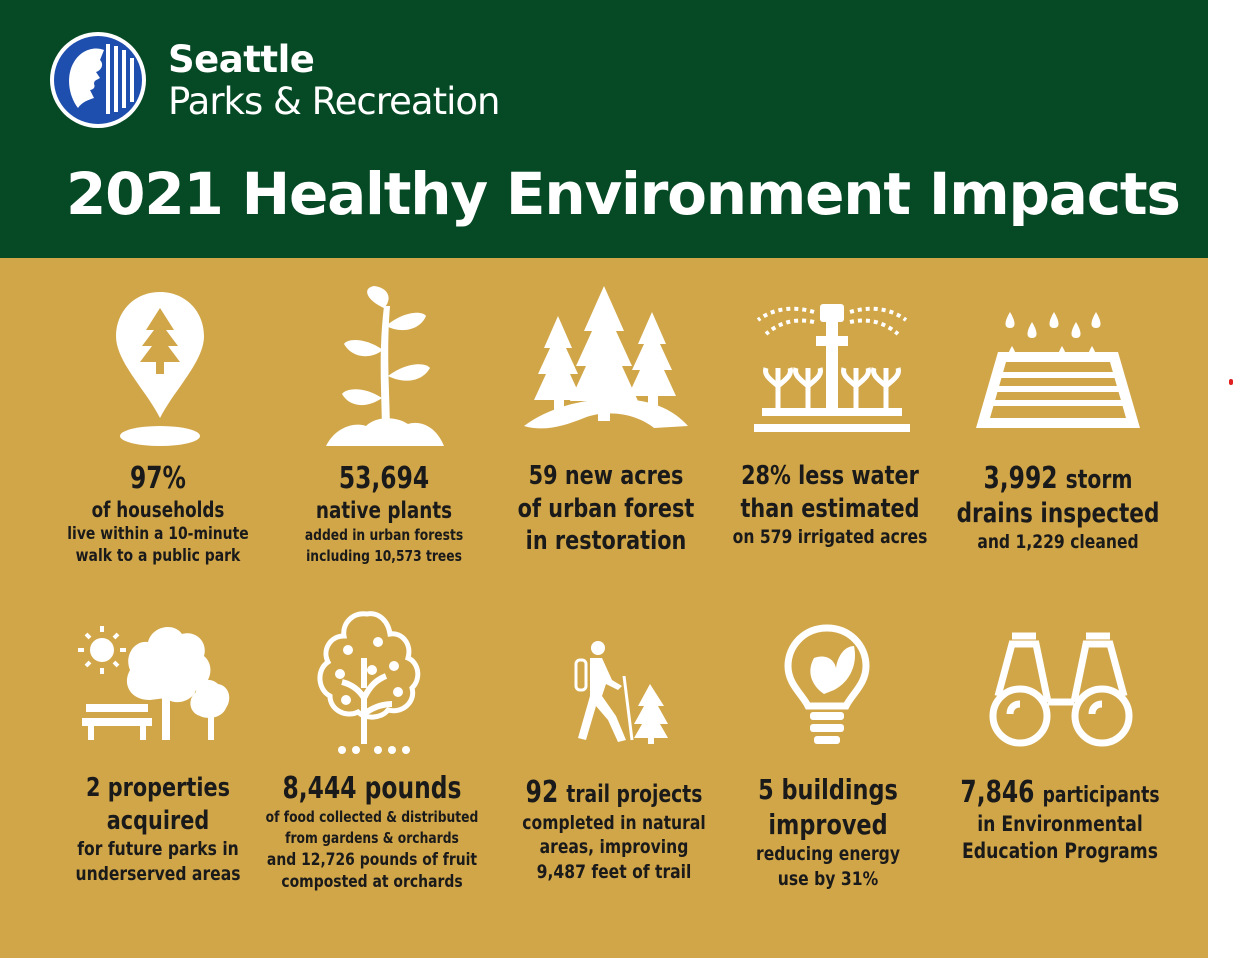 This screenshot has width=1235, height=958. What do you see at coordinates (158, 533) in the screenshot?
I see `stat-detail: live within a 10-minute` at bounding box center [158, 533].